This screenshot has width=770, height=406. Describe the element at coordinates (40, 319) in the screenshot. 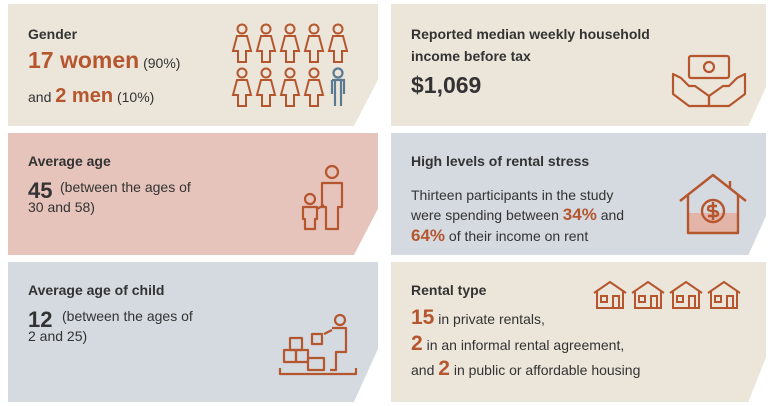

I see `child-age-value: 12` at that location.